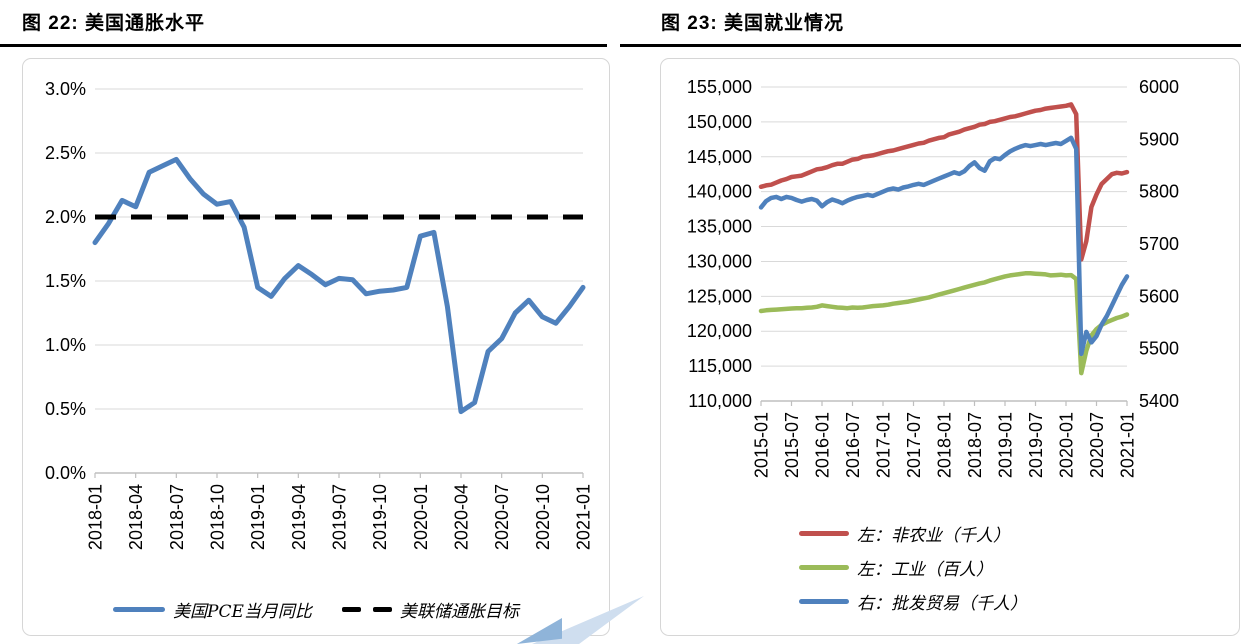  I want to click on fed-target-dash-swatch, so click(366, 609).